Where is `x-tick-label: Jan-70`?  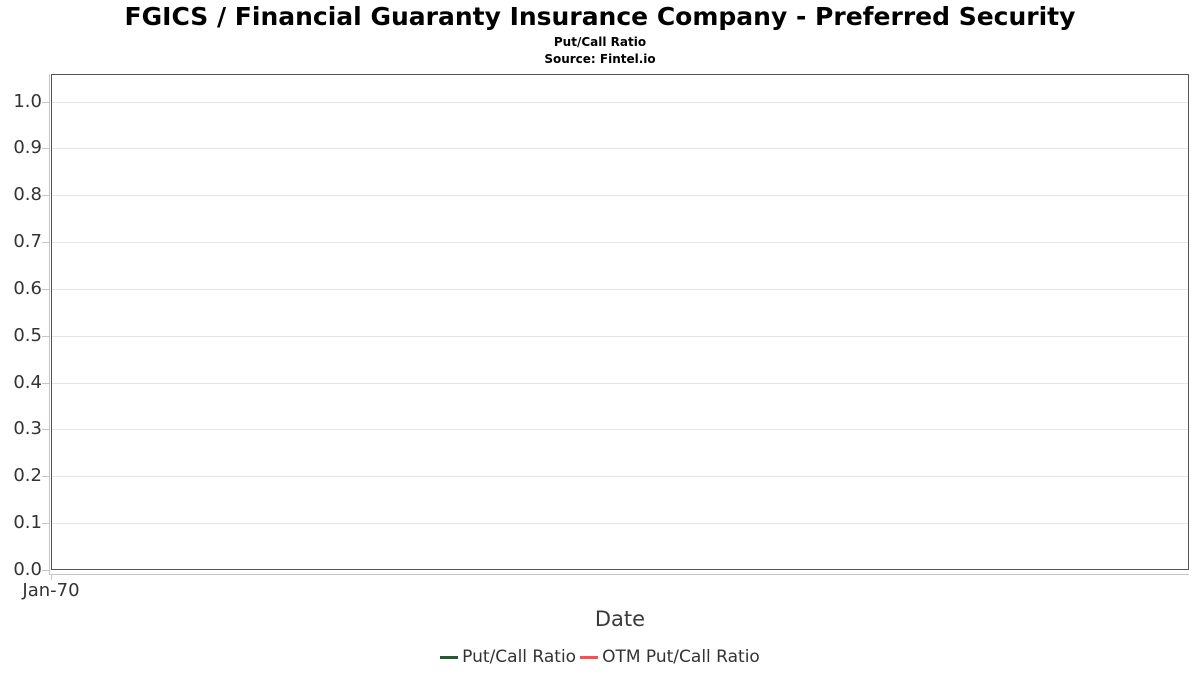
x-tick-label: Jan-70 is located at coordinates (51, 590).